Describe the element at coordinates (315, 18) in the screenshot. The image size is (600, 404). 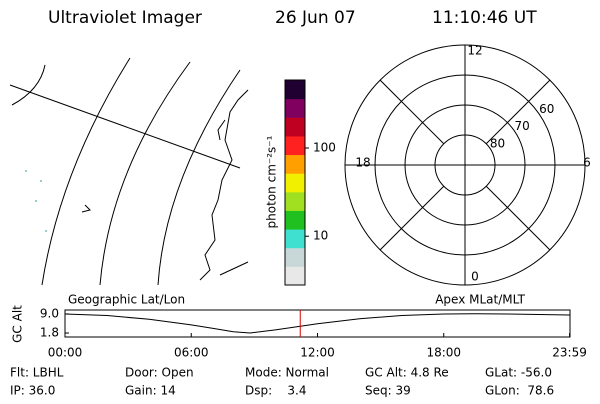
I see `date: 26 Jun 07` at that location.